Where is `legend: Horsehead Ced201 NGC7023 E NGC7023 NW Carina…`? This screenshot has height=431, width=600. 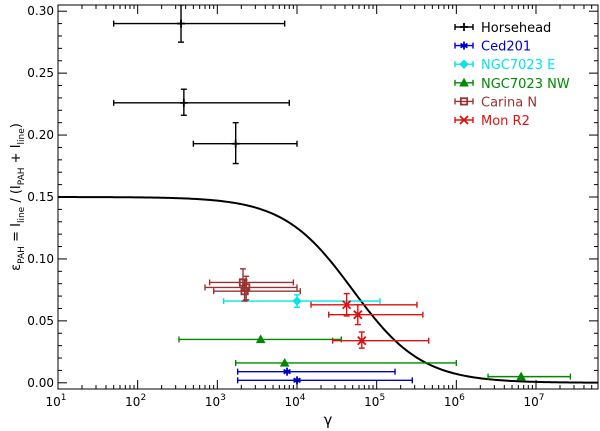
legend: Horsehead Ced201 NGC7023 E NGC7023 NW Carina… is located at coordinates (512, 75).